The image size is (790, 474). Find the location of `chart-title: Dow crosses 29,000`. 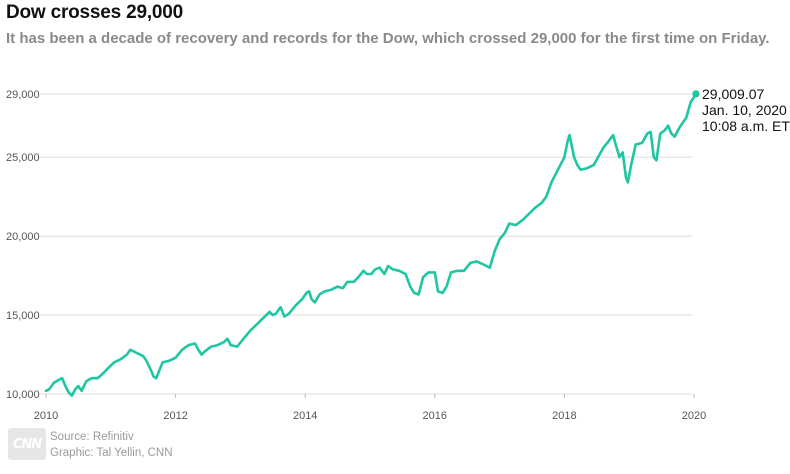

chart-title: Dow crosses 29,000 is located at coordinates (95, 12).